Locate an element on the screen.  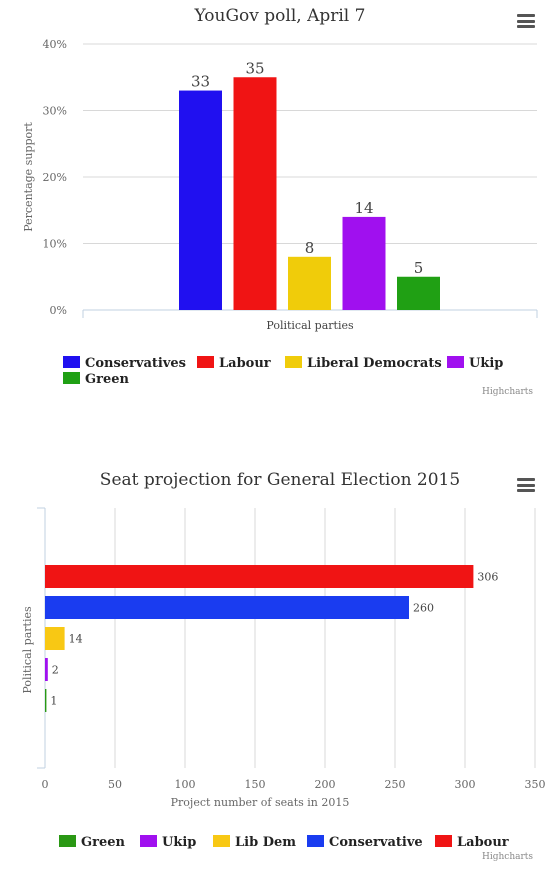
y-tick-label: 0% is located at coordinates (58, 310).